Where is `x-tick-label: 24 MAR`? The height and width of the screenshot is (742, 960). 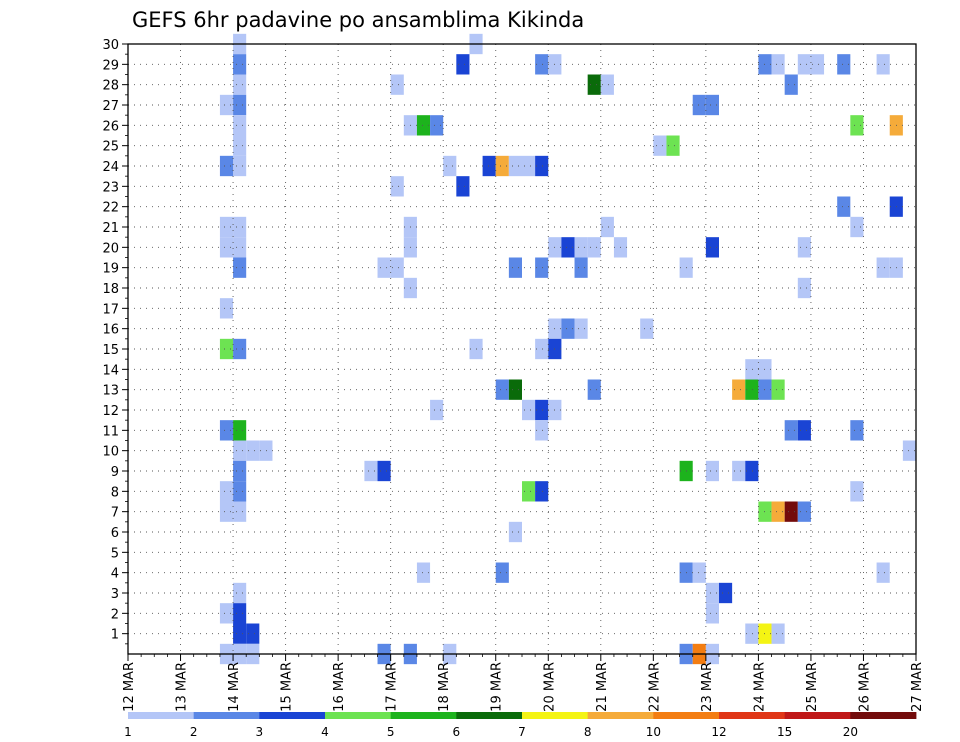 x-tick-label: 24 MAR is located at coordinates (759, 687).